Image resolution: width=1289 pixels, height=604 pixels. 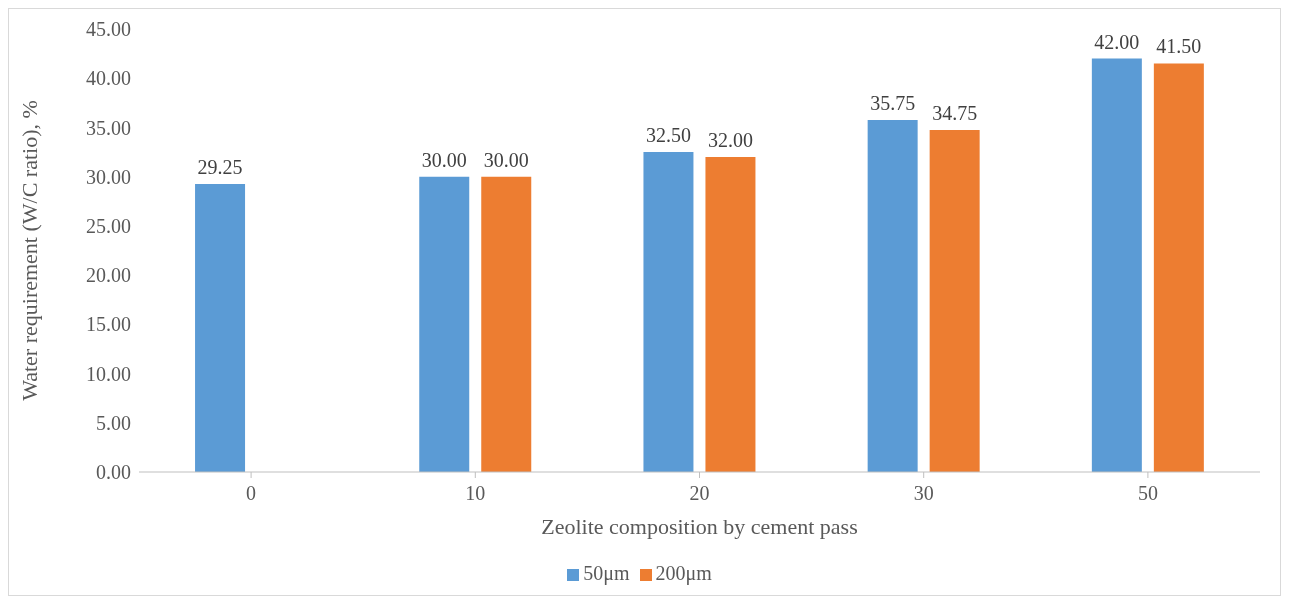 What do you see at coordinates (108, 324) in the screenshot?
I see `y-tick-label: 15.00` at bounding box center [108, 324].